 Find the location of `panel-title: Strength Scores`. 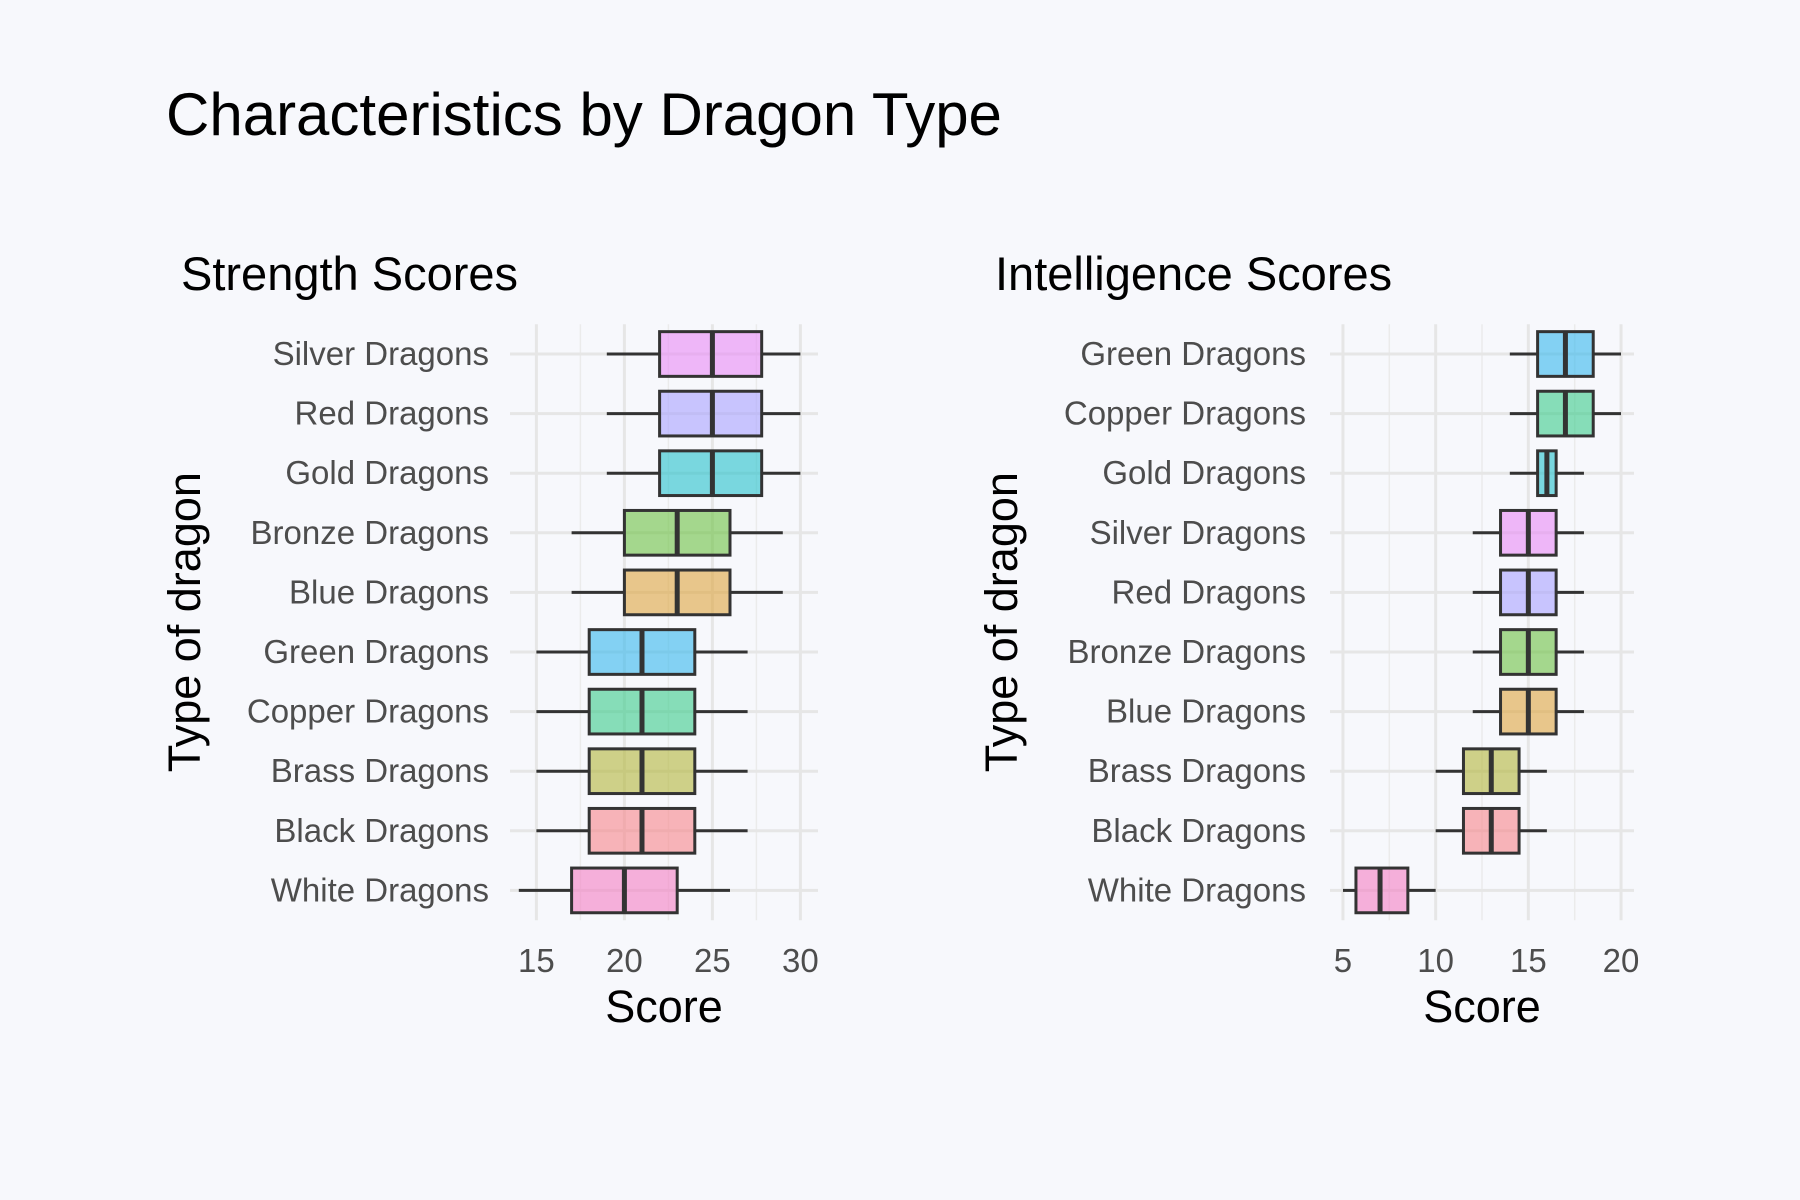

panel-title: Strength Scores is located at coordinates (349, 273).